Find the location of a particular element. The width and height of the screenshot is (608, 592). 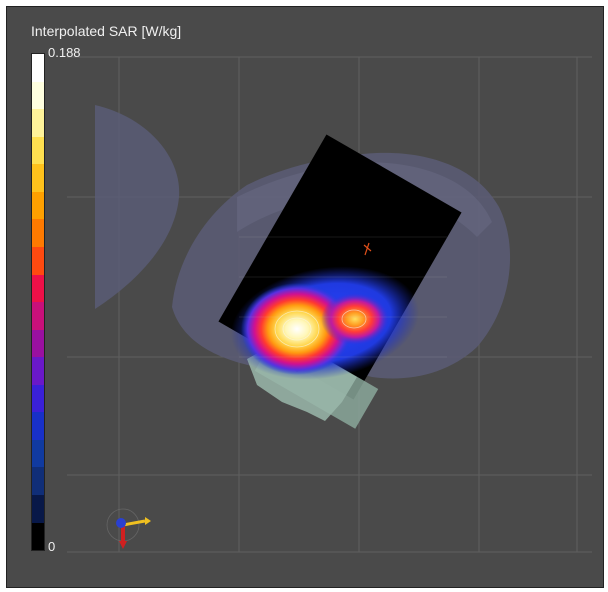

sar-hotspots is located at coordinates (325, 323).